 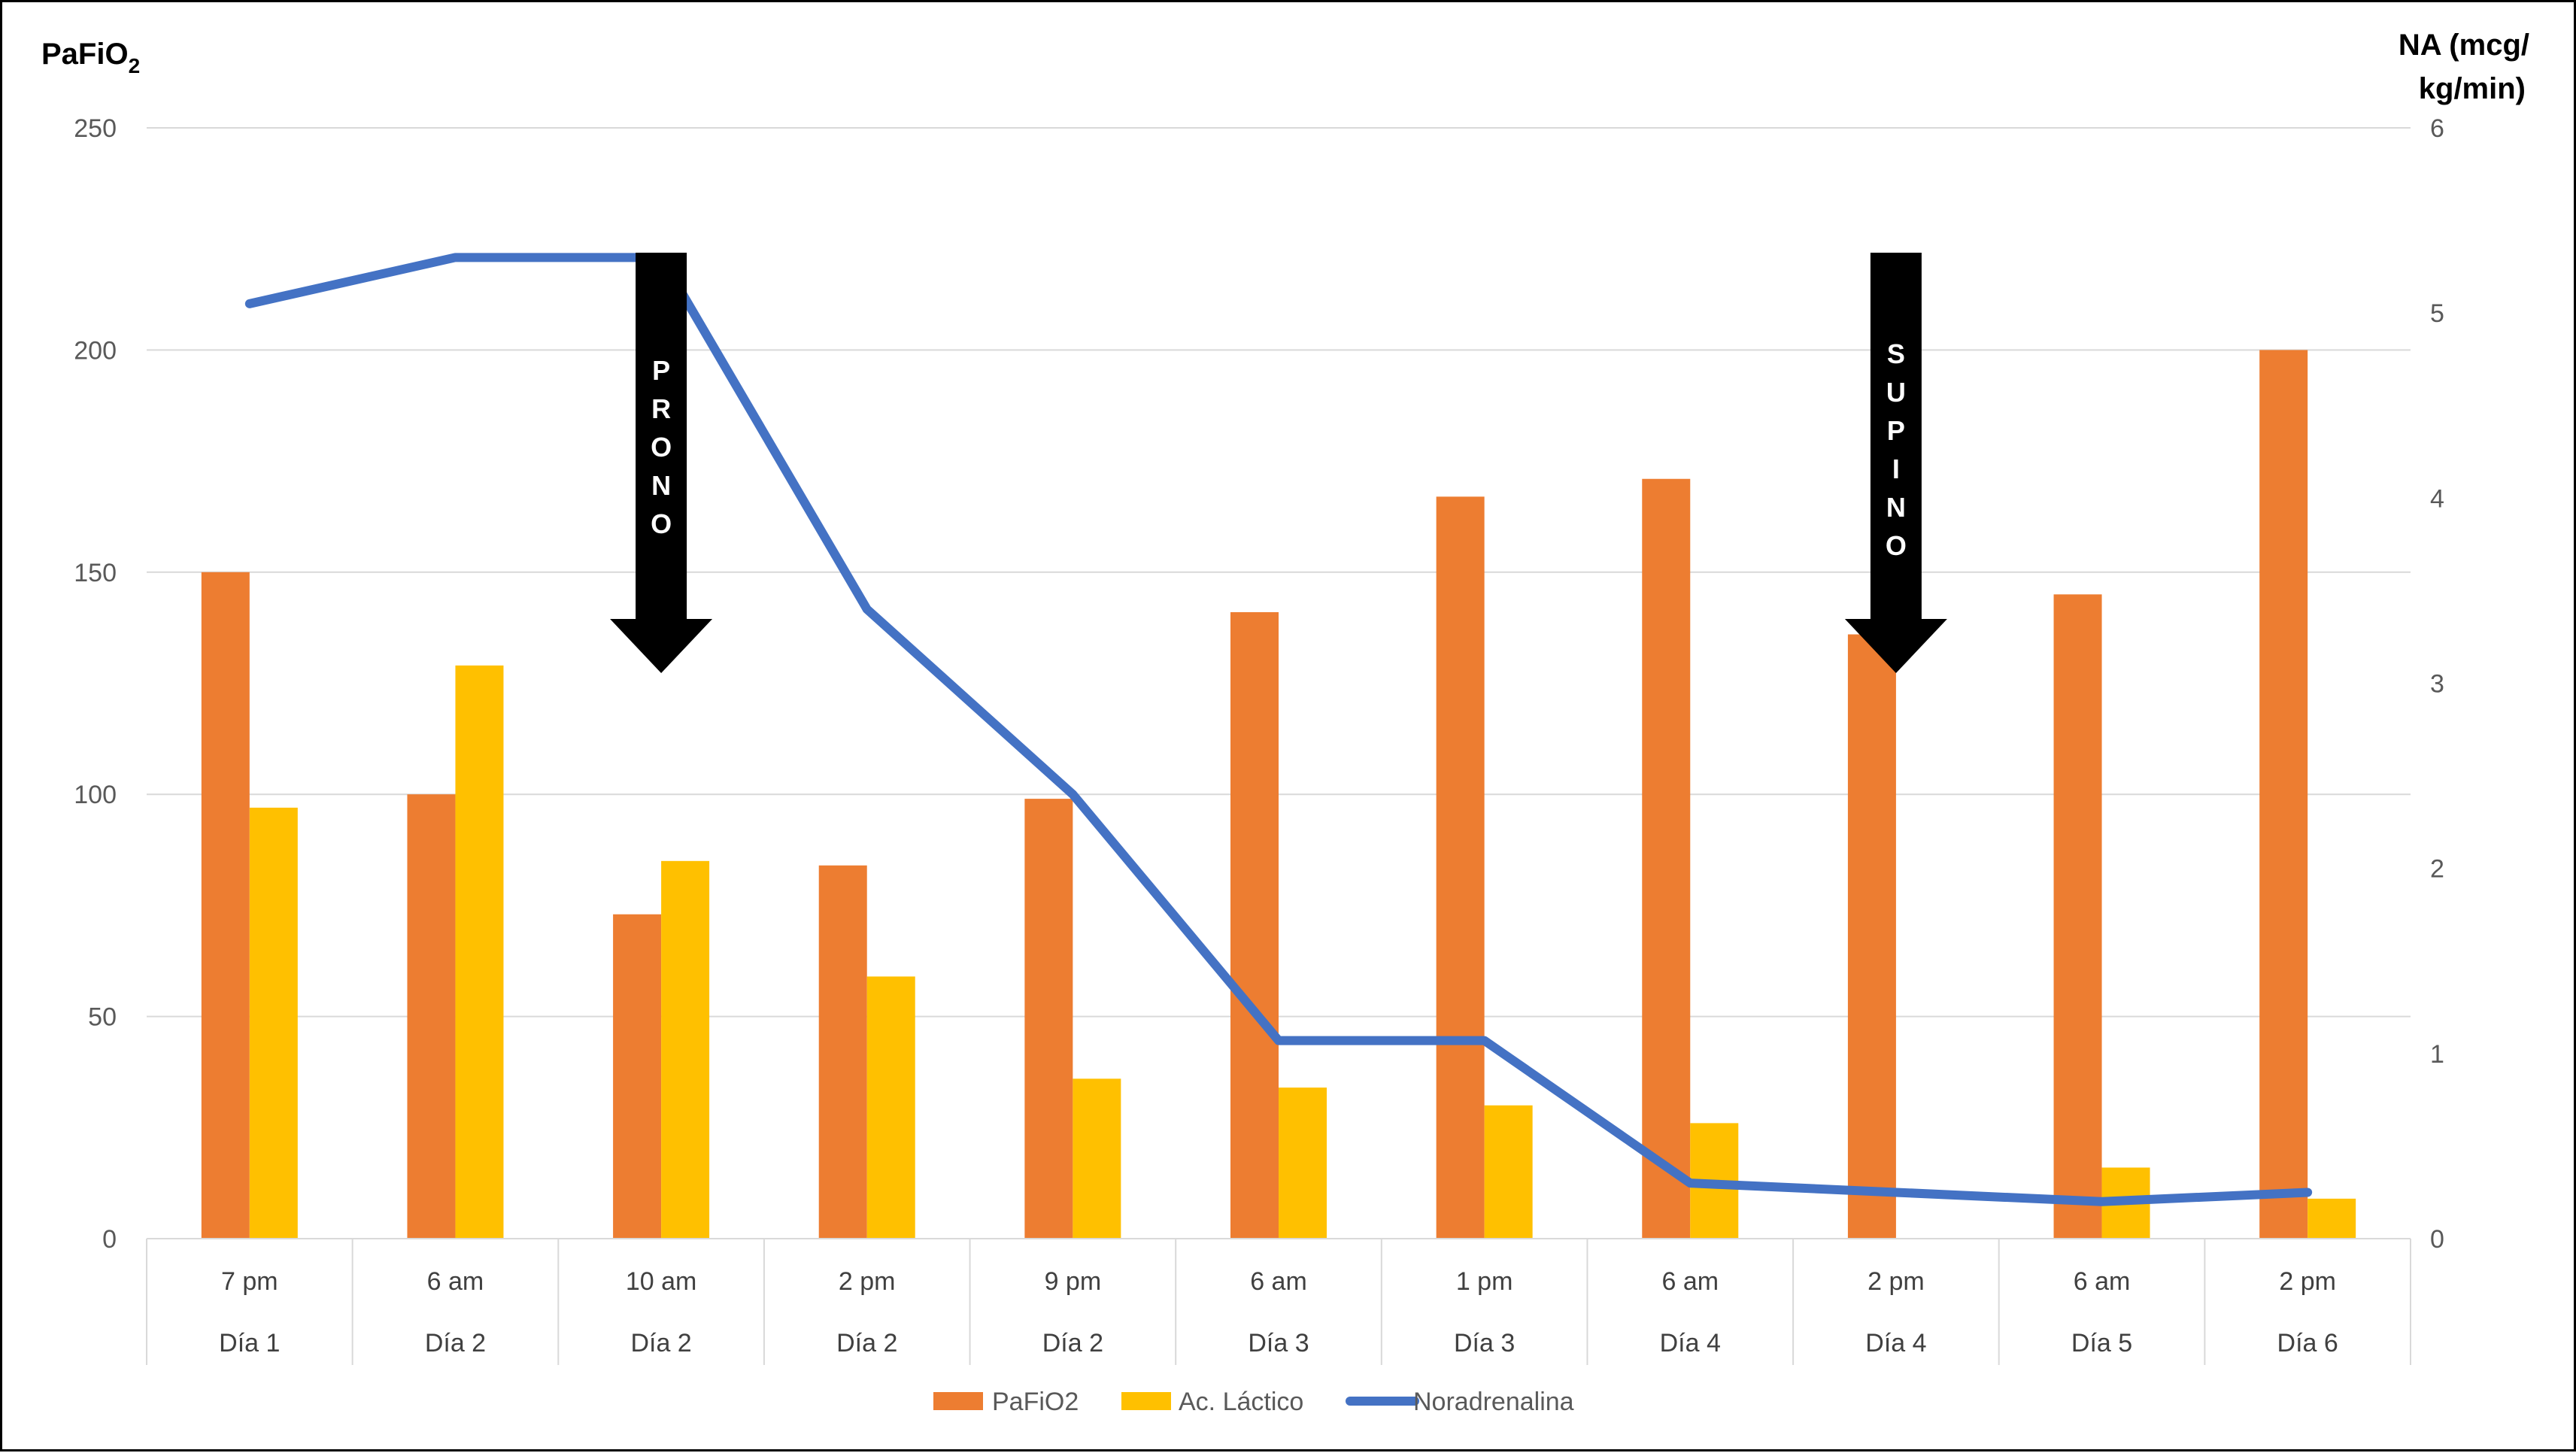 I want to click on left-tick-label: 250, so click(x=95, y=128).